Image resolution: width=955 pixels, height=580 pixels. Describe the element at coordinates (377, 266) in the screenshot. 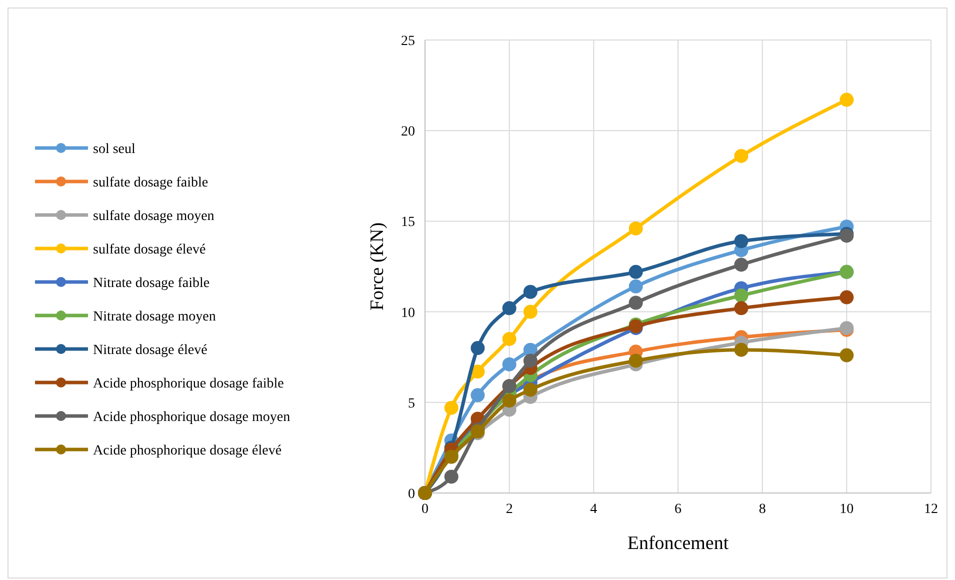

I see `y-axis-title: Force (KN)` at that location.